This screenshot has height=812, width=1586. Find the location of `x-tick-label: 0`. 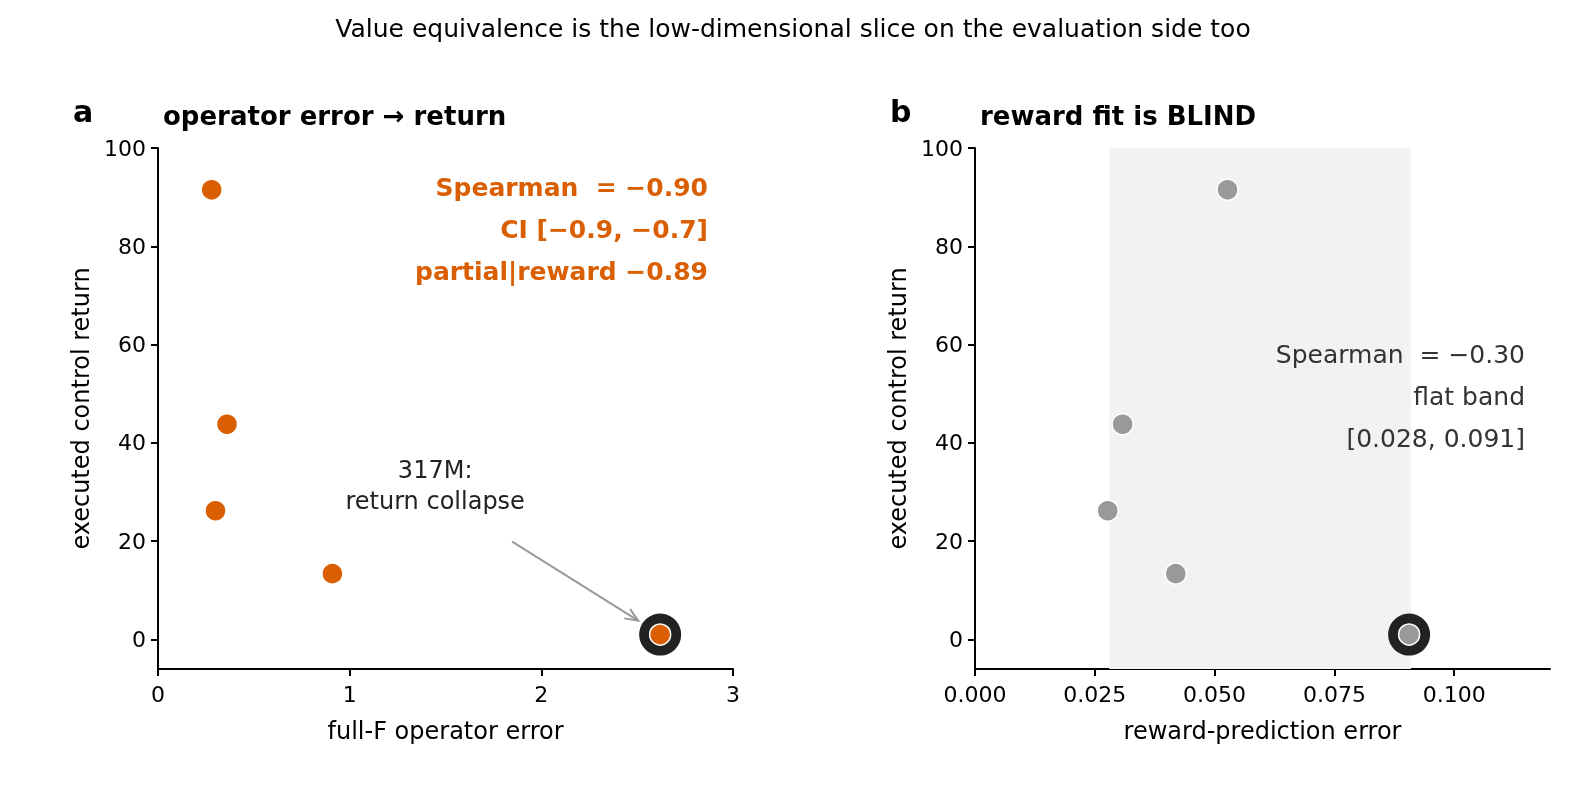

x-tick-label: 0 is located at coordinates (158, 694).